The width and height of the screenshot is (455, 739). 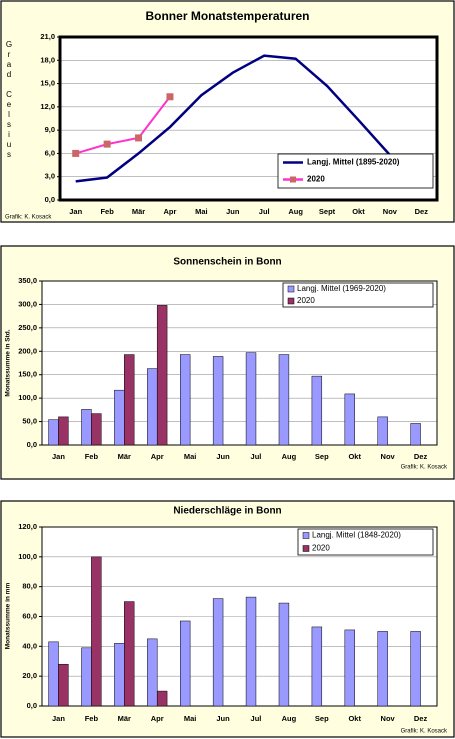 What do you see at coordinates (47, 36) in the screenshot?
I see `y-tick-label: 21,0` at bounding box center [47, 36].